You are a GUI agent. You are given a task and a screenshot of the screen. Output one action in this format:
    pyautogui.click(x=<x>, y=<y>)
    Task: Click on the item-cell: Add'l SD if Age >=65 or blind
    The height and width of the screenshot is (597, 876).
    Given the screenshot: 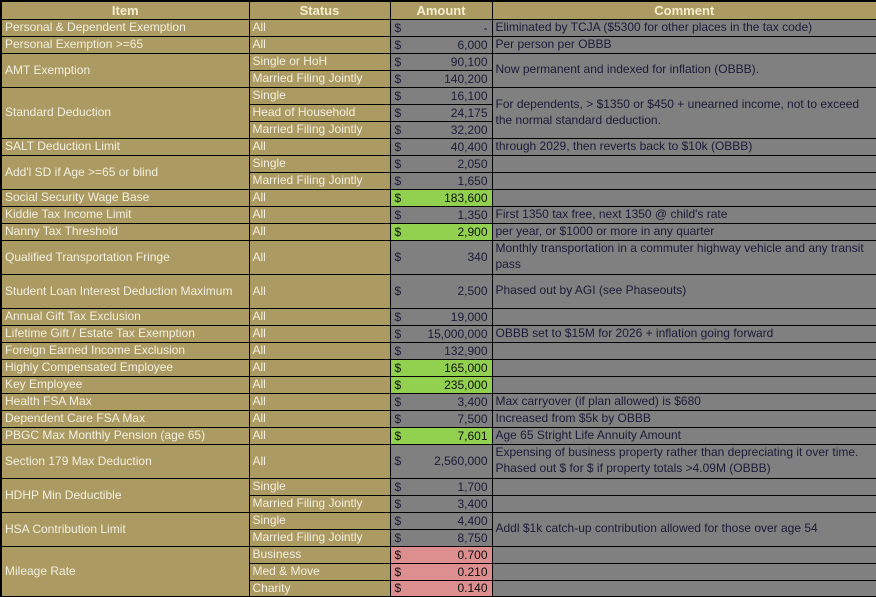 What is the action you would take?
    pyautogui.click(x=125, y=172)
    